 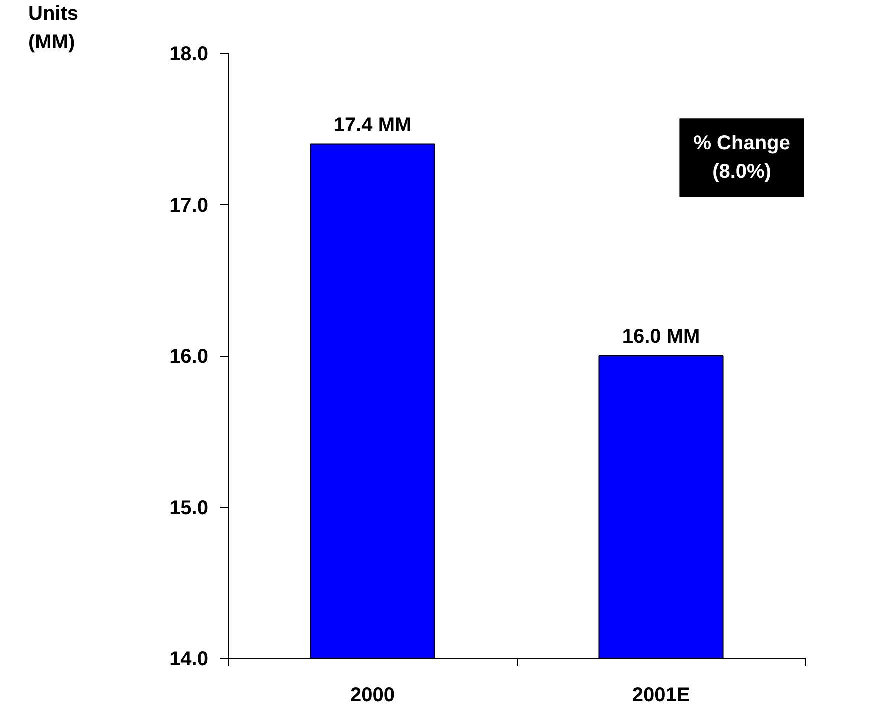 What do you see at coordinates (742, 158) in the screenshot?
I see `annotation: % Change (8.0%)` at bounding box center [742, 158].